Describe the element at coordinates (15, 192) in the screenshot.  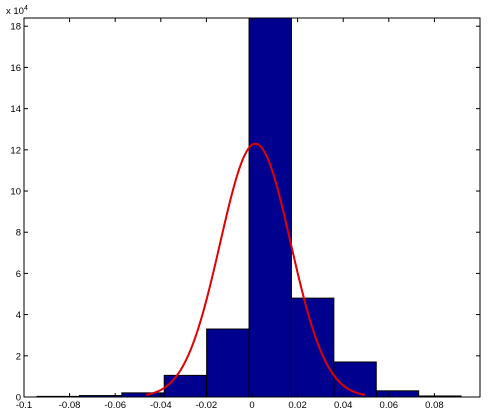
I see `y-tick-label: 10` at that location.